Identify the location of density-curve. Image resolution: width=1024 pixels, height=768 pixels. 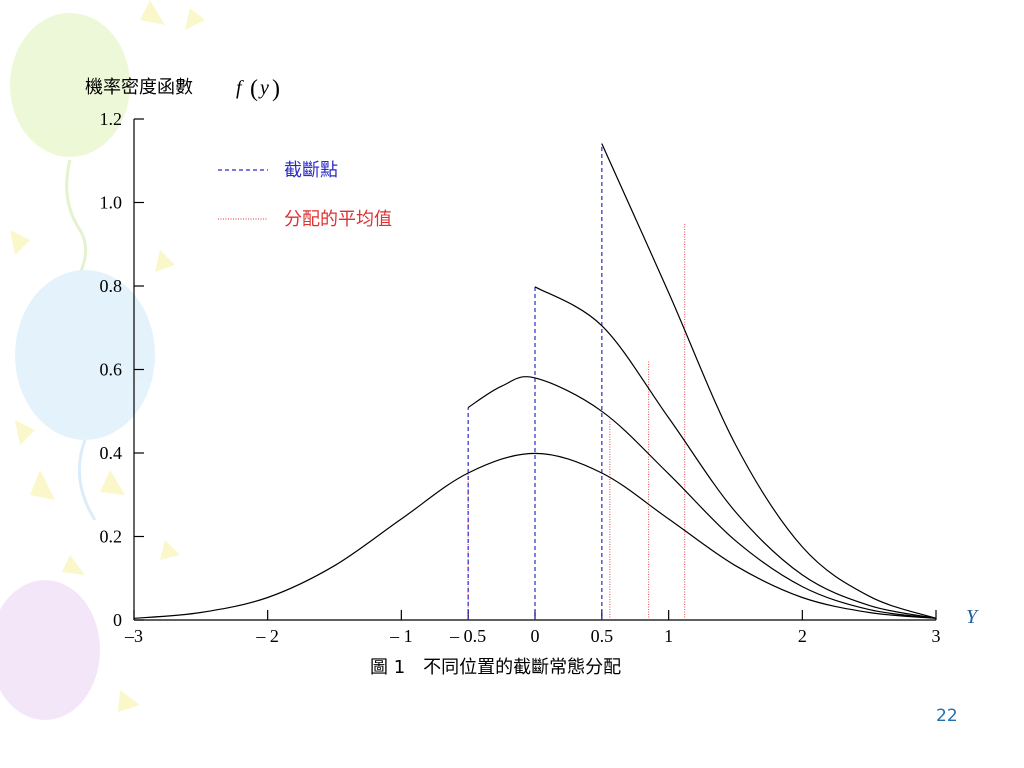
(702, 497).